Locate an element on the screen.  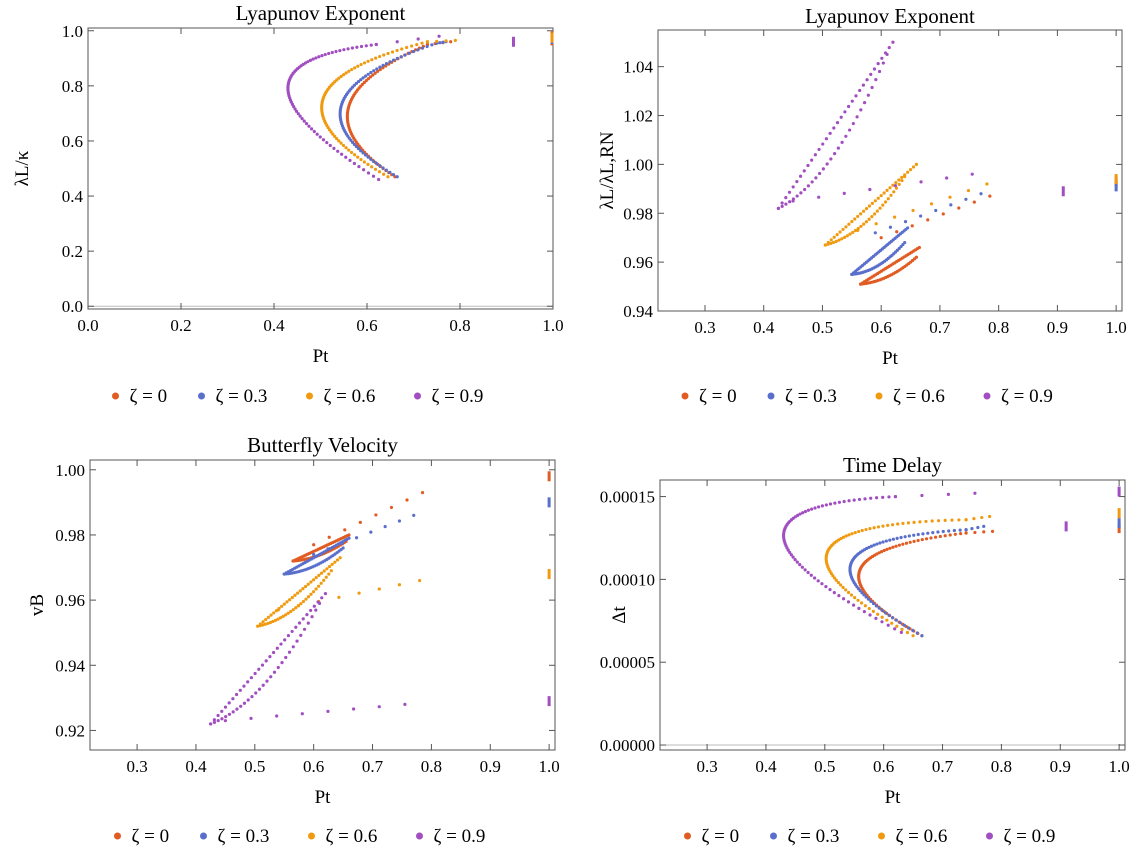
x-tick-label: 0.3 is located at coordinates (704, 327).